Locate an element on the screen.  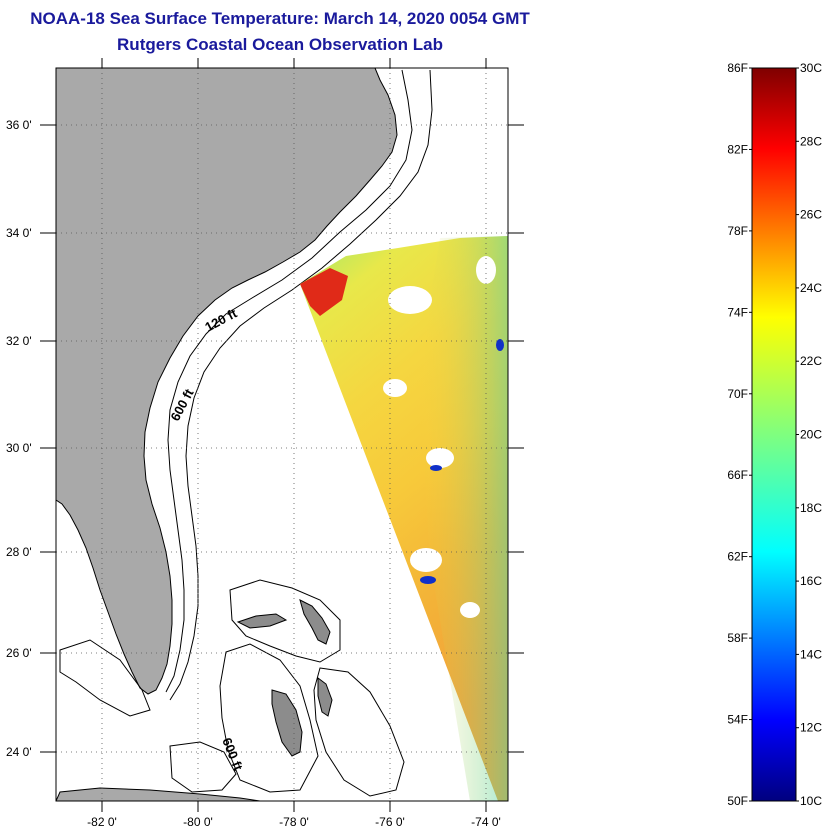
lat-label: 28 0' is located at coordinates (19, 552).